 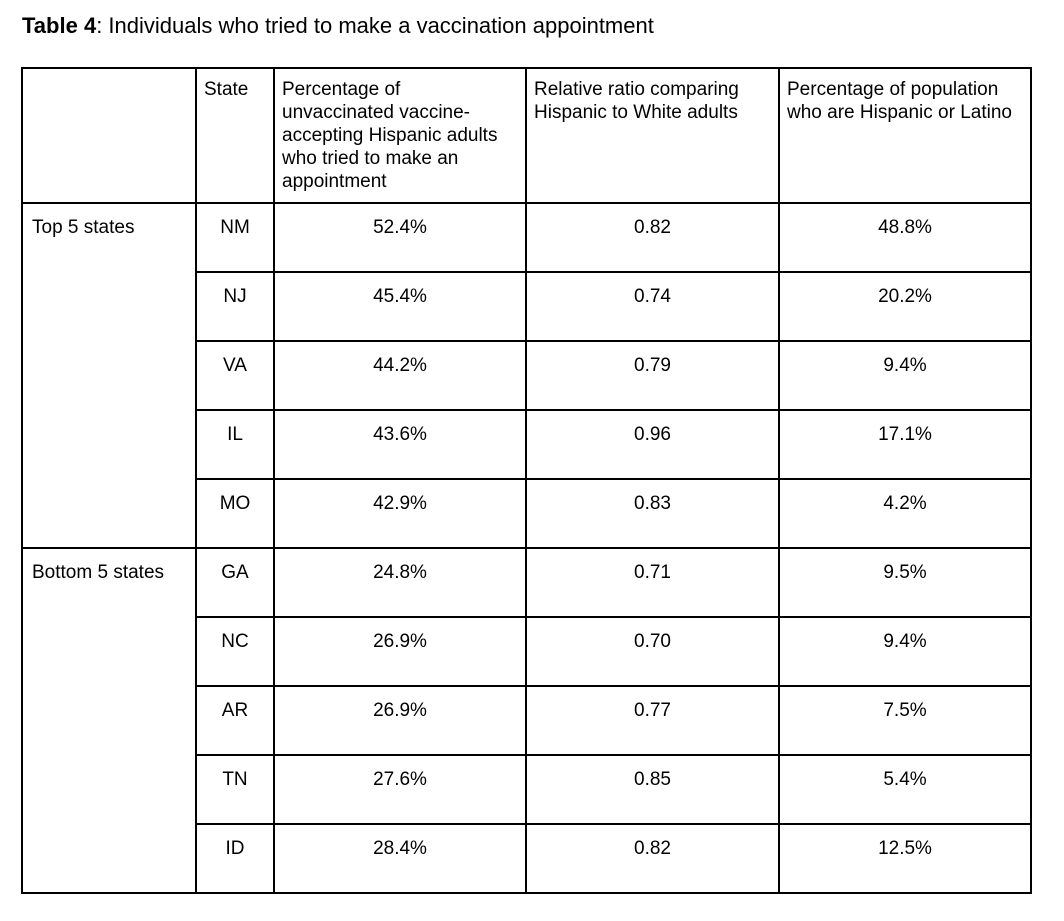 What do you see at coordinates (905, 444) in the screenshot?
I see `pct-hispanic-cell: 17.1%` at bounding box center [905, 444].